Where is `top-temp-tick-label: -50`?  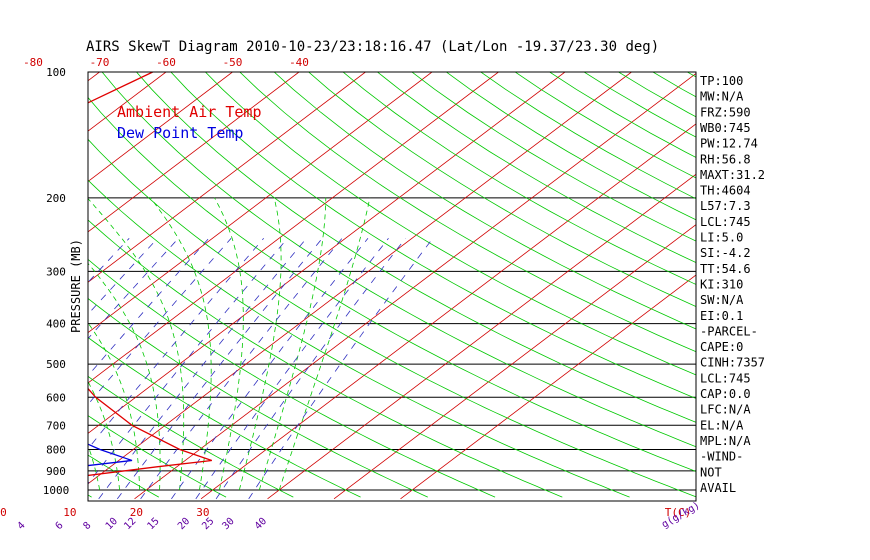 top-temp-tick-label: -50 is located at coordinates (233, 62).